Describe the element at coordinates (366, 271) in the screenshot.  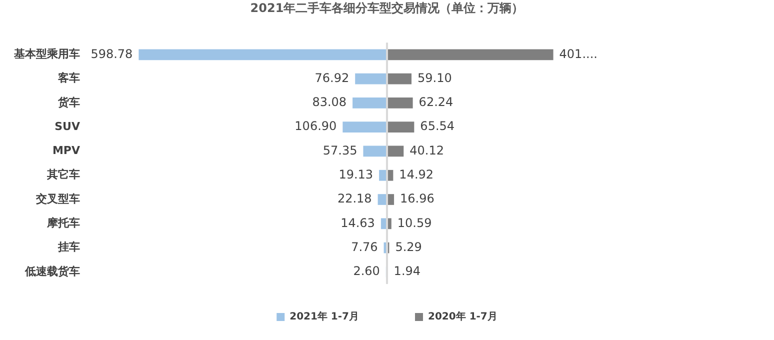
I see `data-label: 2.60` at that location.